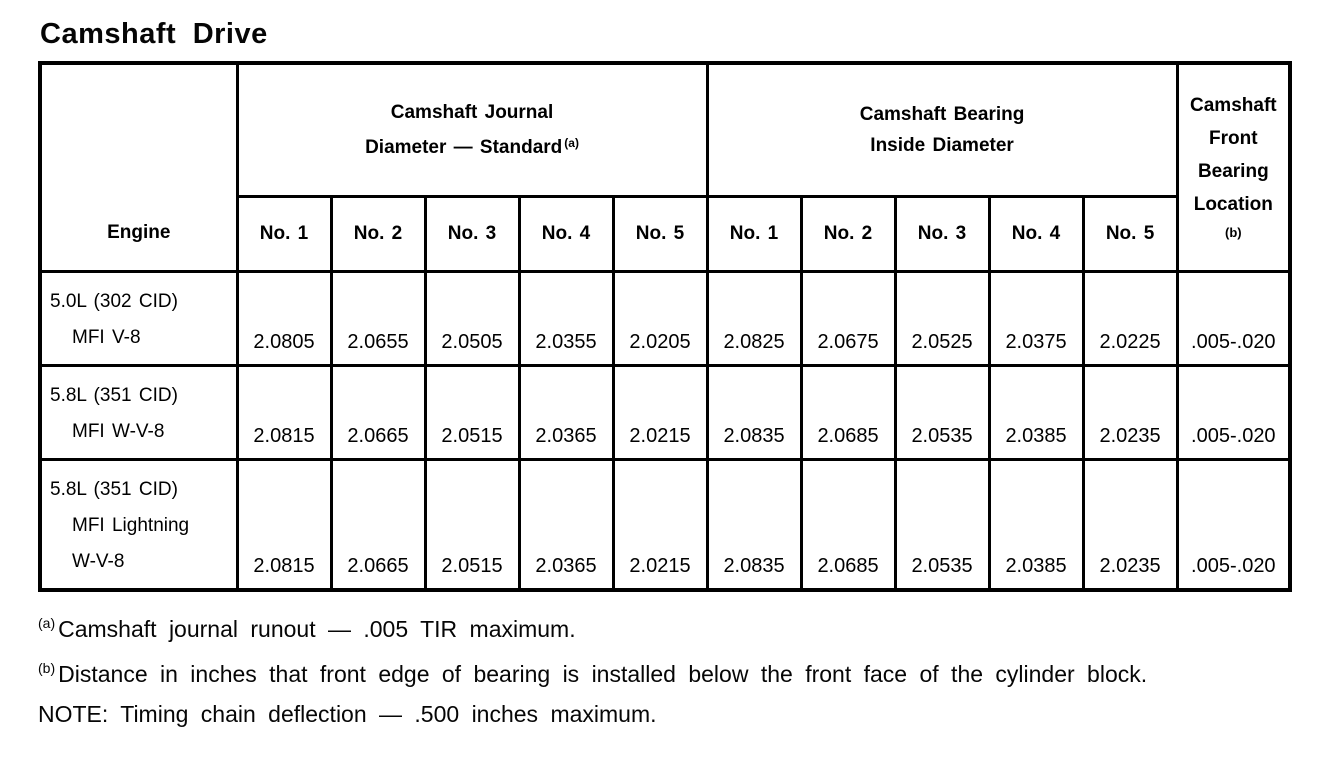 This screenshot has width=1344, height=760. Describe the element at coordinates (1233, 205) in the screenshot. I see `front-bearing-header-line4: Location` at that location.